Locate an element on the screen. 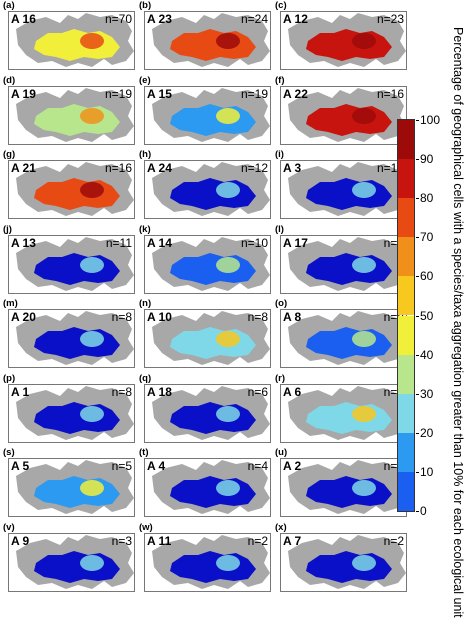 Image resolution: width=474 pixels, height=618 pixels. panel-letter: (l) is located at coordinates (279, 229).